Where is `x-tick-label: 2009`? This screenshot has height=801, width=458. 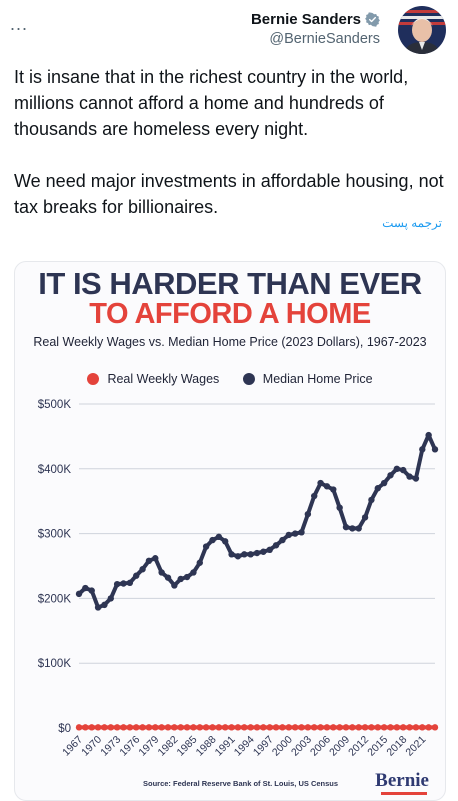 x-tick-label: 2009 is located at coordinates (339, 746).